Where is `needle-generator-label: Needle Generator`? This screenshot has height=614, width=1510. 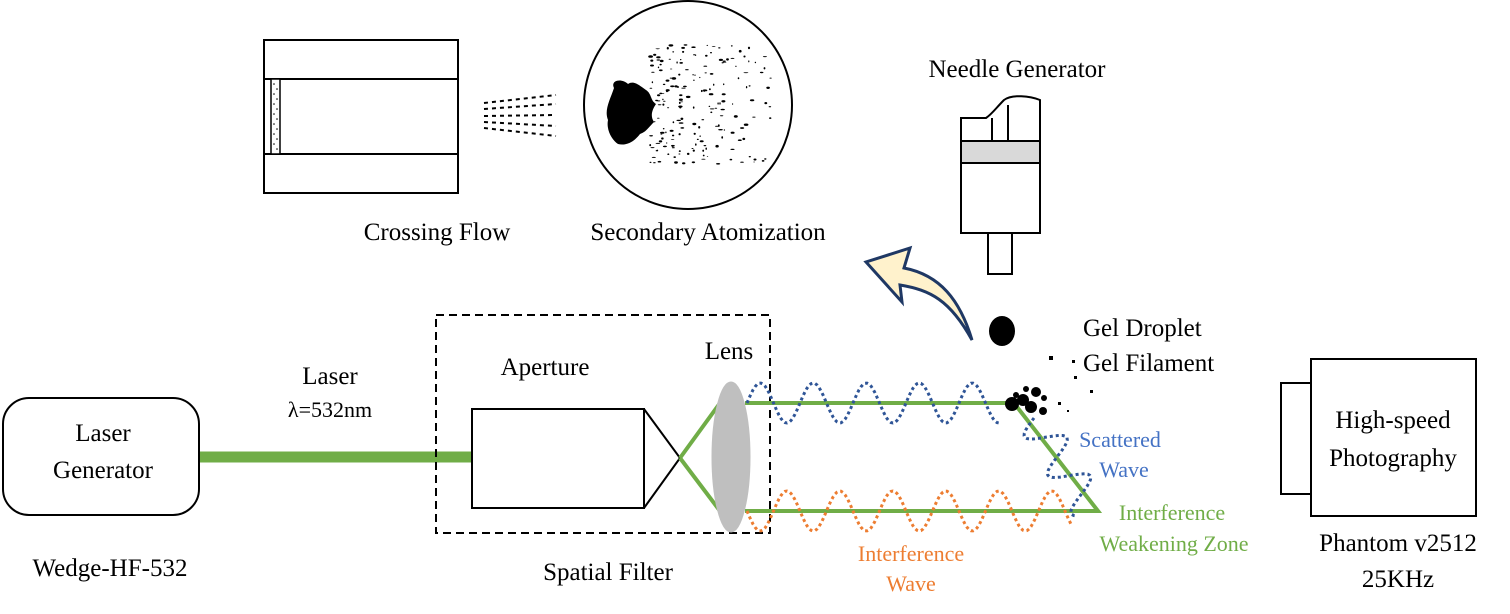 needle-generator-label: Needle Generator is located at coordinates (1018, 69).